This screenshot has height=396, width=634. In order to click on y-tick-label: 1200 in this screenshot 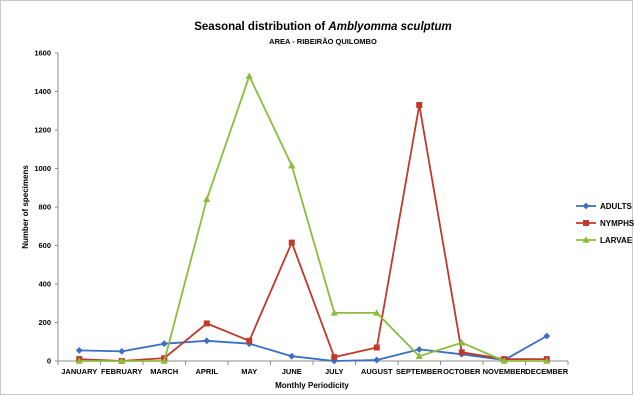, I will do `click(42, 130)`.